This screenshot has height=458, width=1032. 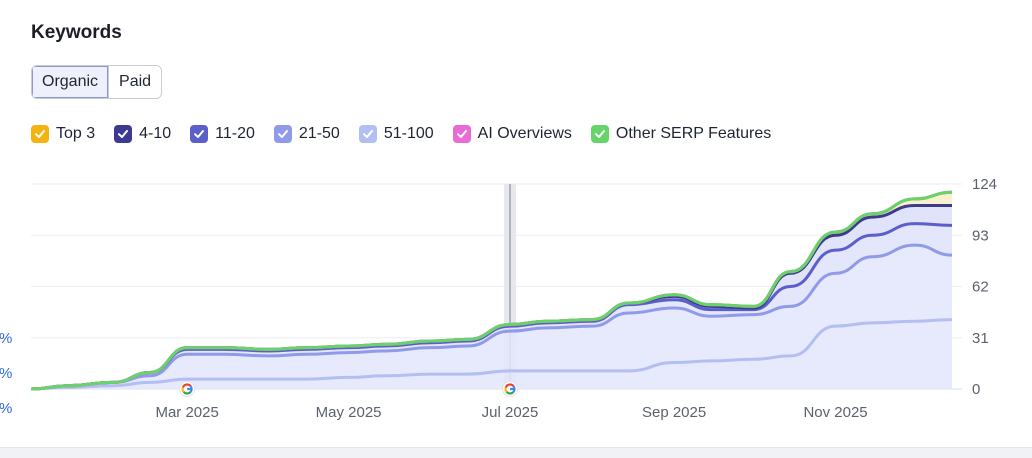 What do you see at coordinates (70, 82) in the screenshot?
I see `tab-organic: Organic` at bounding box center [70, 82].